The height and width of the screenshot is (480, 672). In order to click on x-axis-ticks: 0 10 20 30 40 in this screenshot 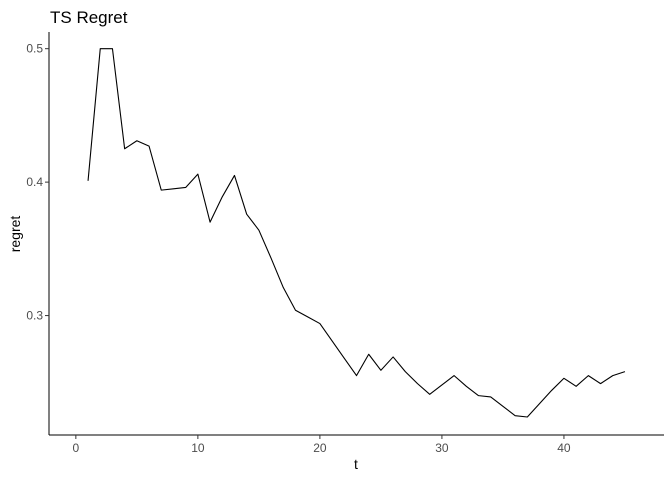, I will do `click(322, 445)`.